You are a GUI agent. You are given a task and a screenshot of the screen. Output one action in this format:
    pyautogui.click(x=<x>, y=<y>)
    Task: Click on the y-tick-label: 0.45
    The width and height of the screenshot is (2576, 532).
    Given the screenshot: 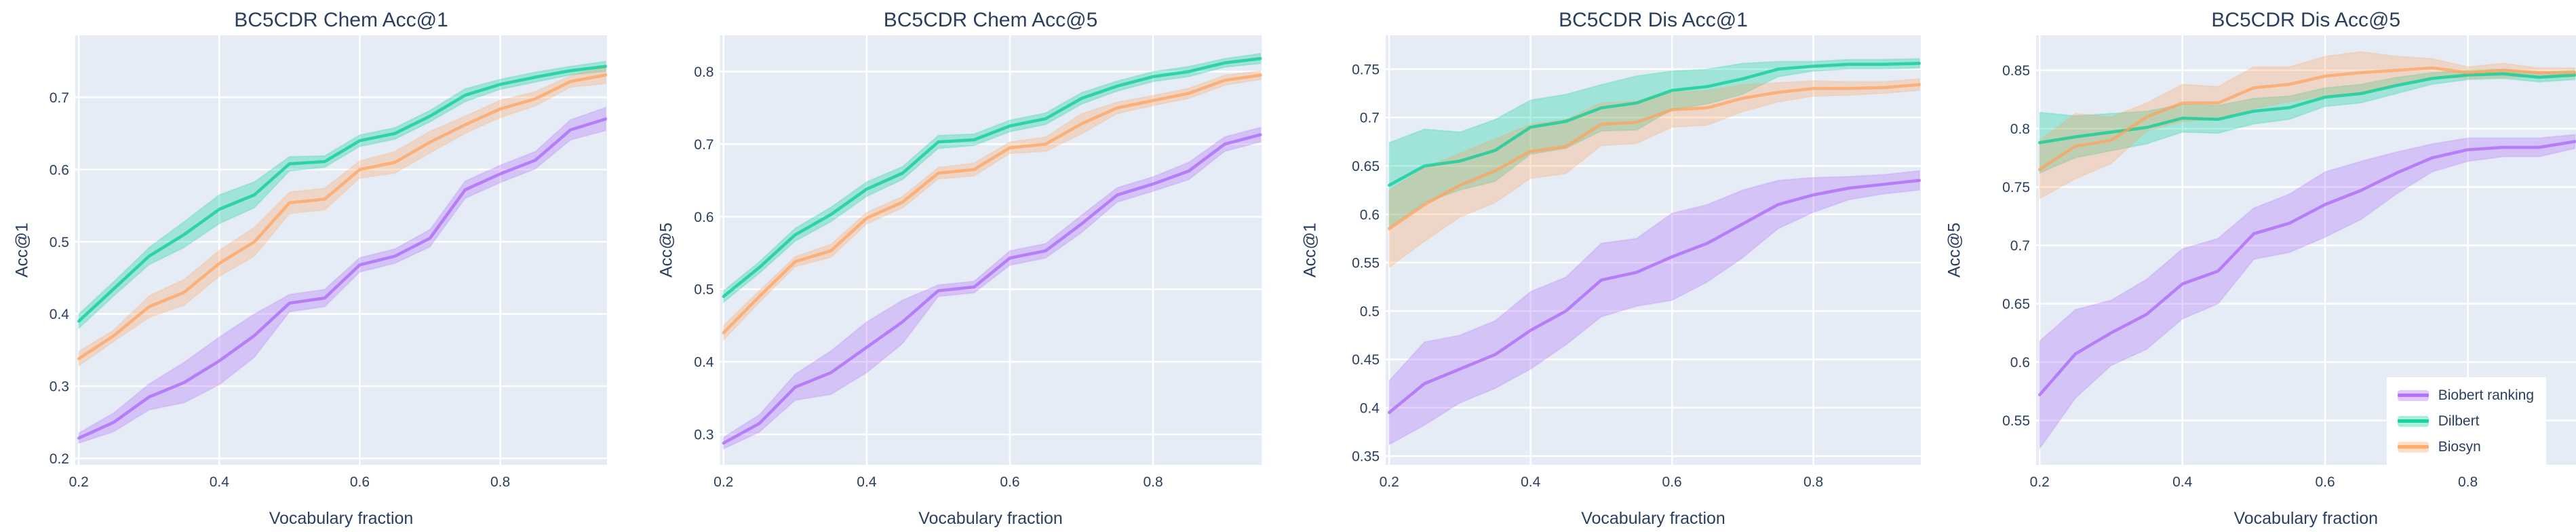 What is the action you would take?
    pyautogui.click(x=1366, y=360)
    